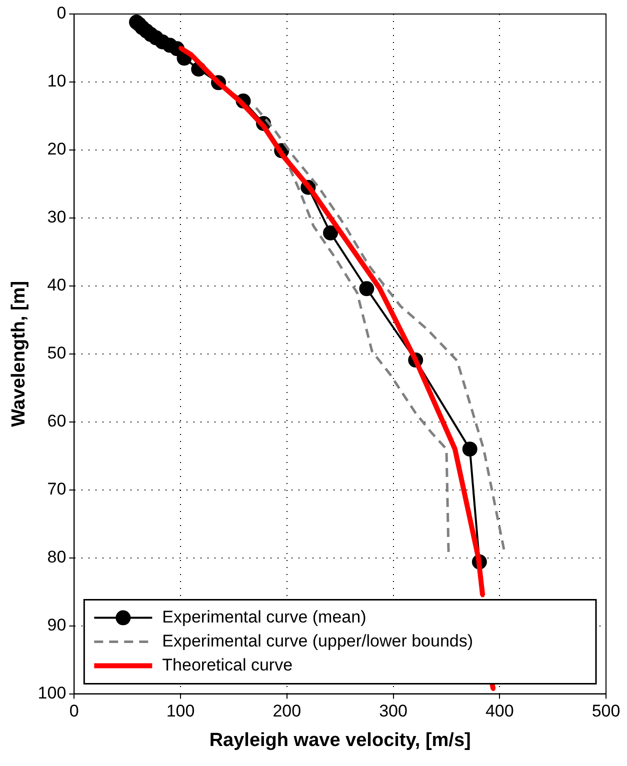  What do you see at coordinates (393, 711) in the screenshot?
I see `x-tick-label: 300` at bounding box center [393, 711].